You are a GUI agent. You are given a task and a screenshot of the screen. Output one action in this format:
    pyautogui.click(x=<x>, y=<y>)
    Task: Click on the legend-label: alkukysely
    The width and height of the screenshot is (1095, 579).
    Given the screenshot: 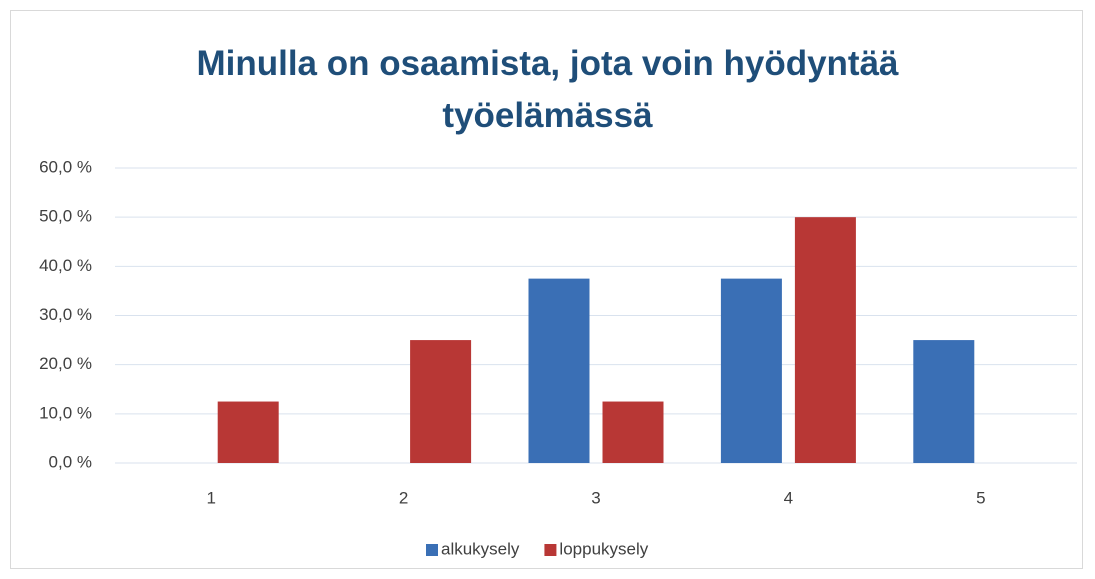 What is the action you would take?
    pyautogui.click(x=480, y=548)
    